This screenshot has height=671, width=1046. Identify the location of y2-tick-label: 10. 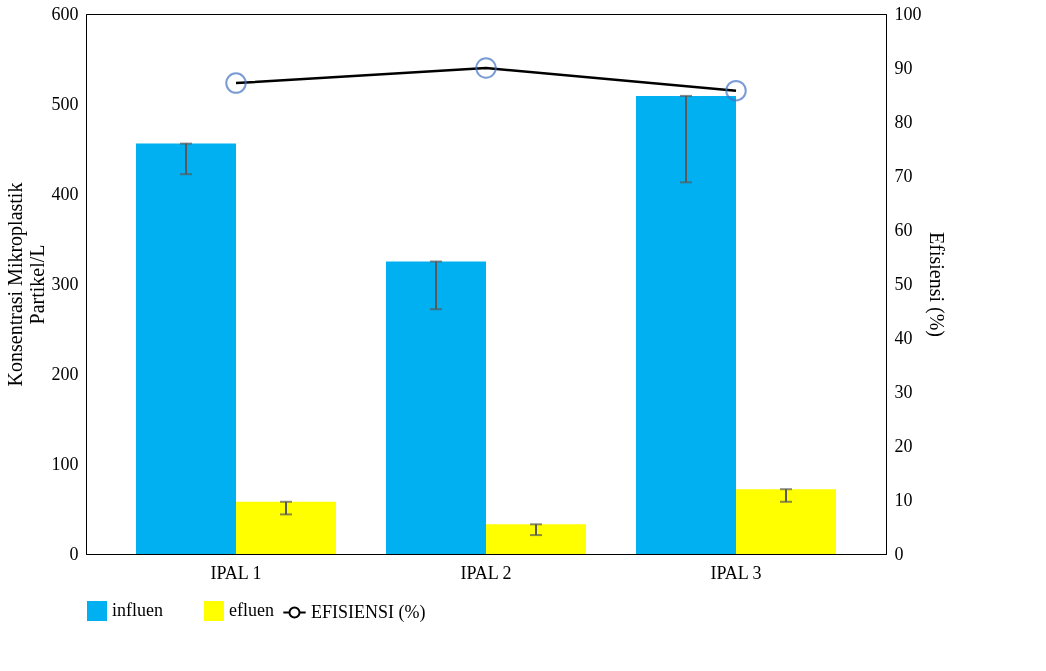
(903, 499).